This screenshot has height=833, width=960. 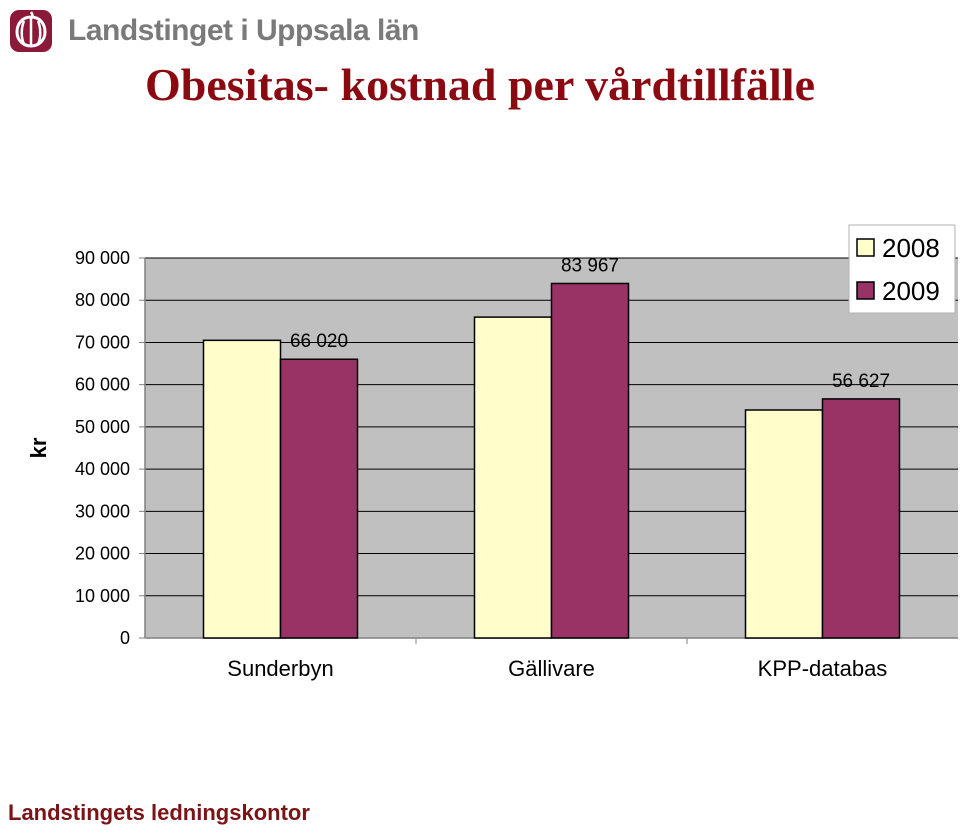 What do you see at coordinates (102, 511) in the screenshot?
I see `y-tick-label: 30 000` at bounding box center [102, 511].